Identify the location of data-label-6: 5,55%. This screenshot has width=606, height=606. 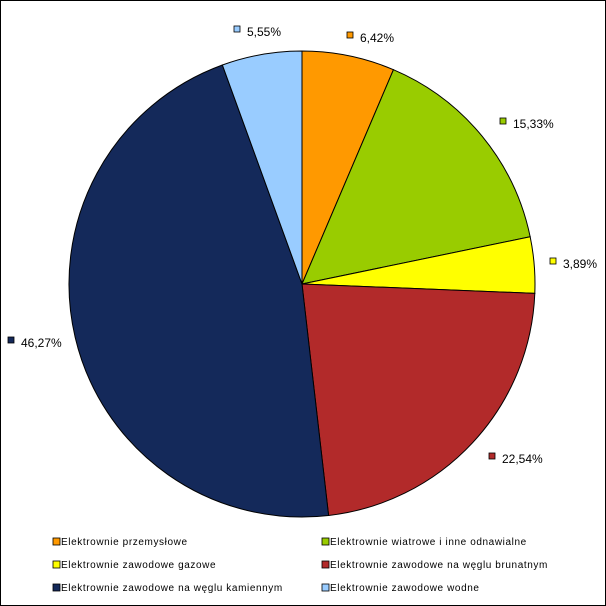
(264, 32).